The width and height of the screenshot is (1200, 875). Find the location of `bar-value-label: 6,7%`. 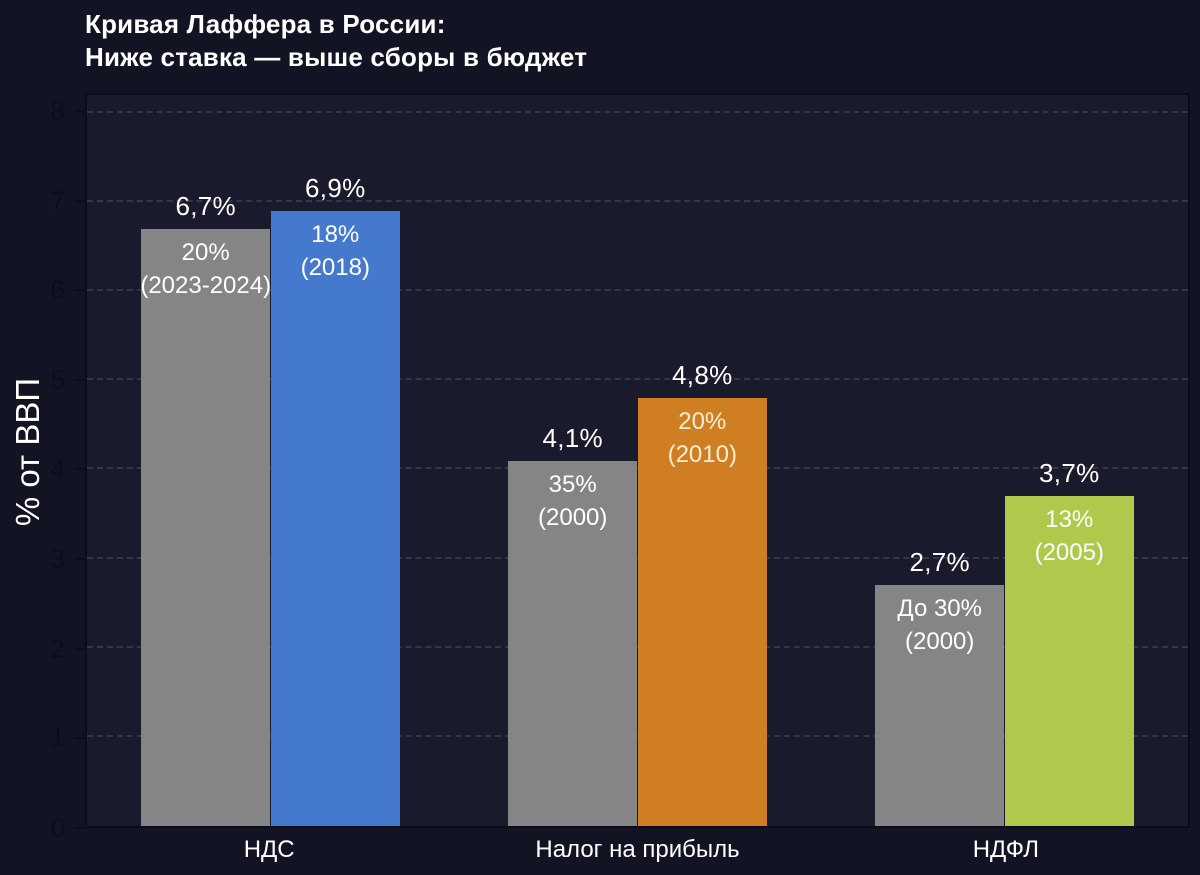

bar-value-label: 6,7% is located at coordinates (205, 205).